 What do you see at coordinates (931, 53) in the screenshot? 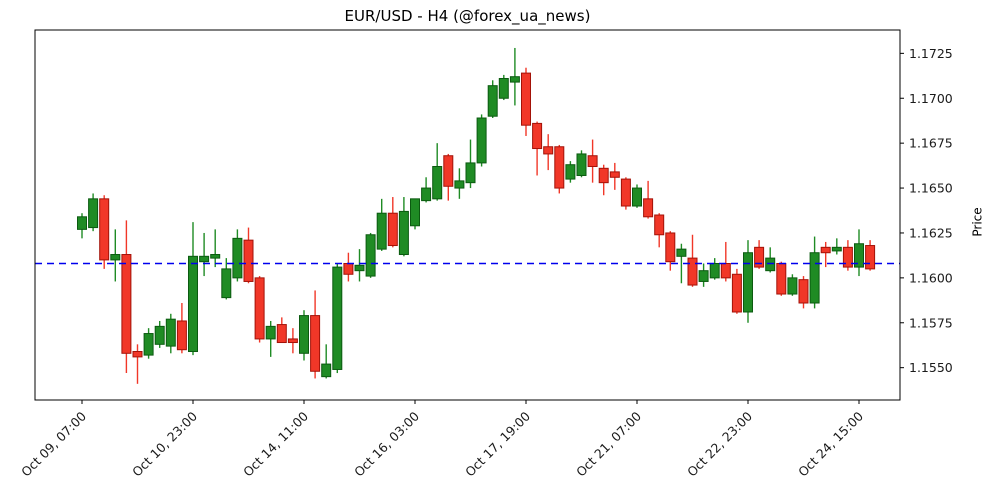
I see `y-tick-label: 1.1725` at bounding box center [931, 53].